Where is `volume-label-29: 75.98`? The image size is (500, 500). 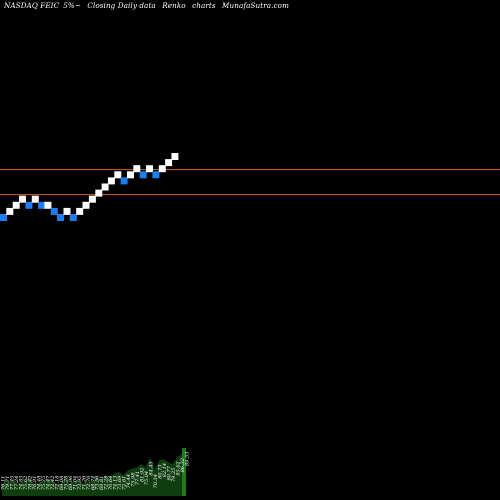 volume-label-29: 75.98 is located at coordinates (134, 479).